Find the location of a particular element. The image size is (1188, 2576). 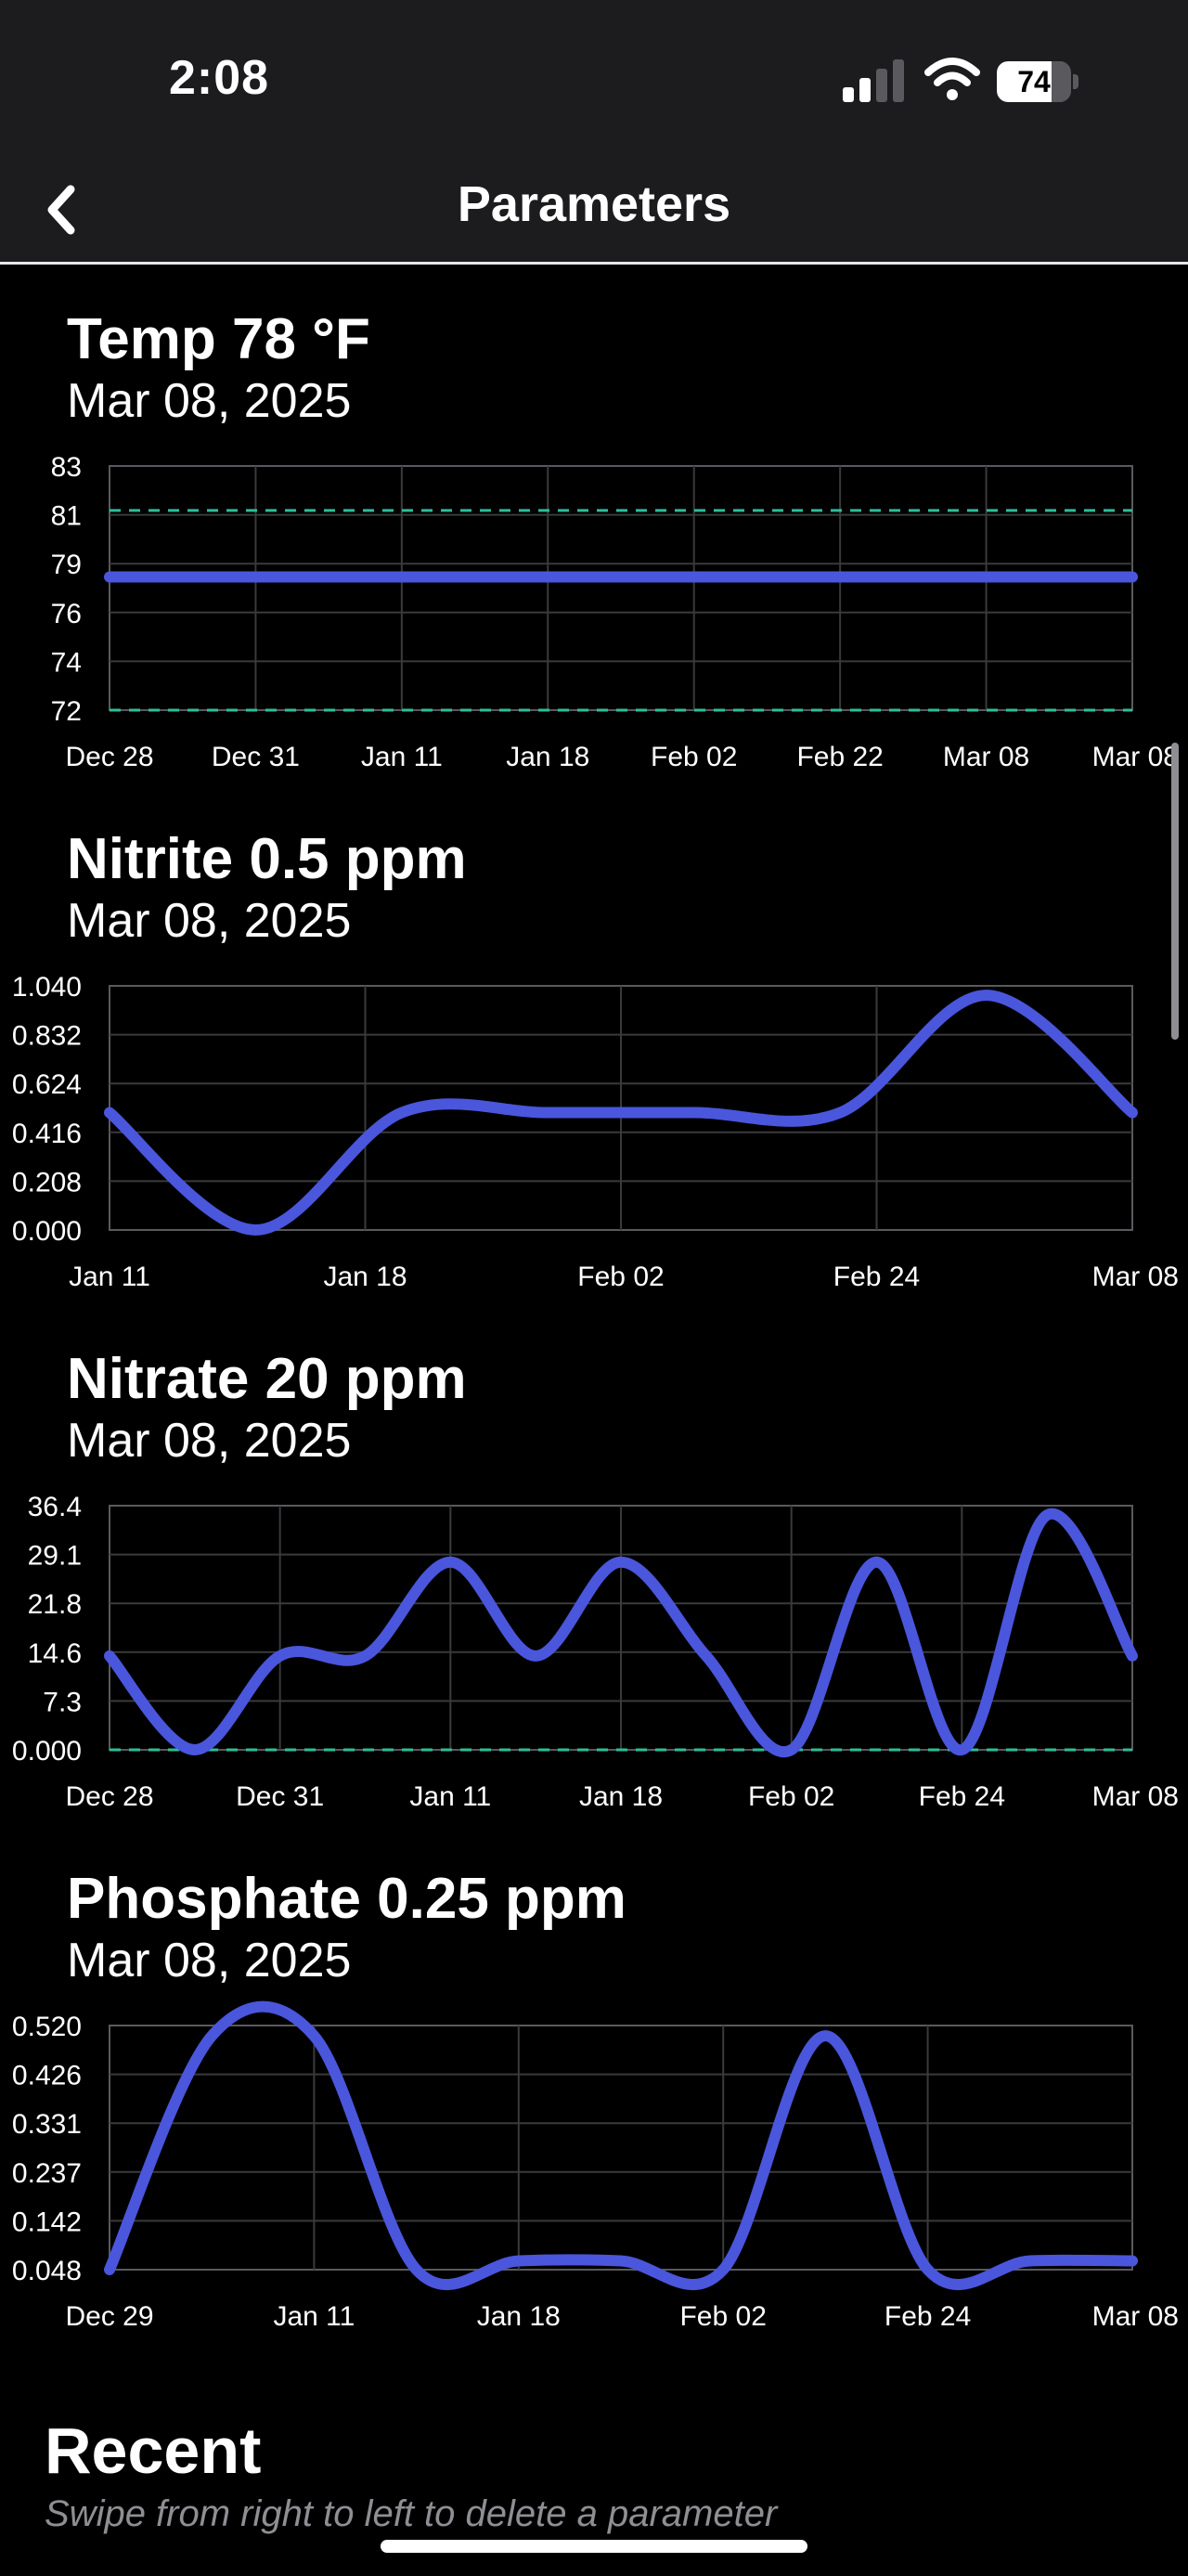

back-button is located at coordinates (70, 209).